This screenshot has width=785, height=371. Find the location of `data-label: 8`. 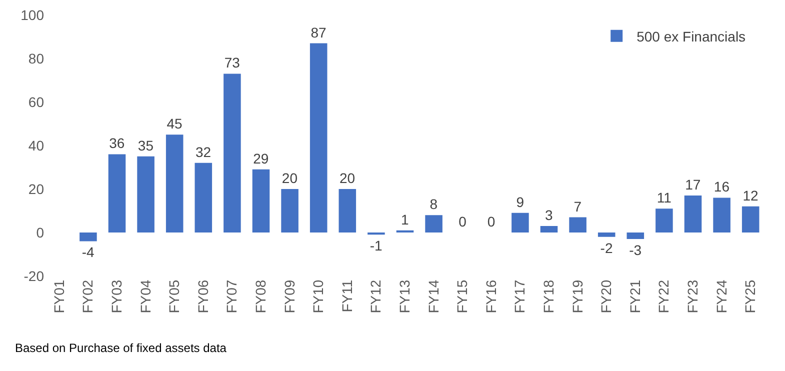

data-label: 8 is located at coordinates (434, 204).